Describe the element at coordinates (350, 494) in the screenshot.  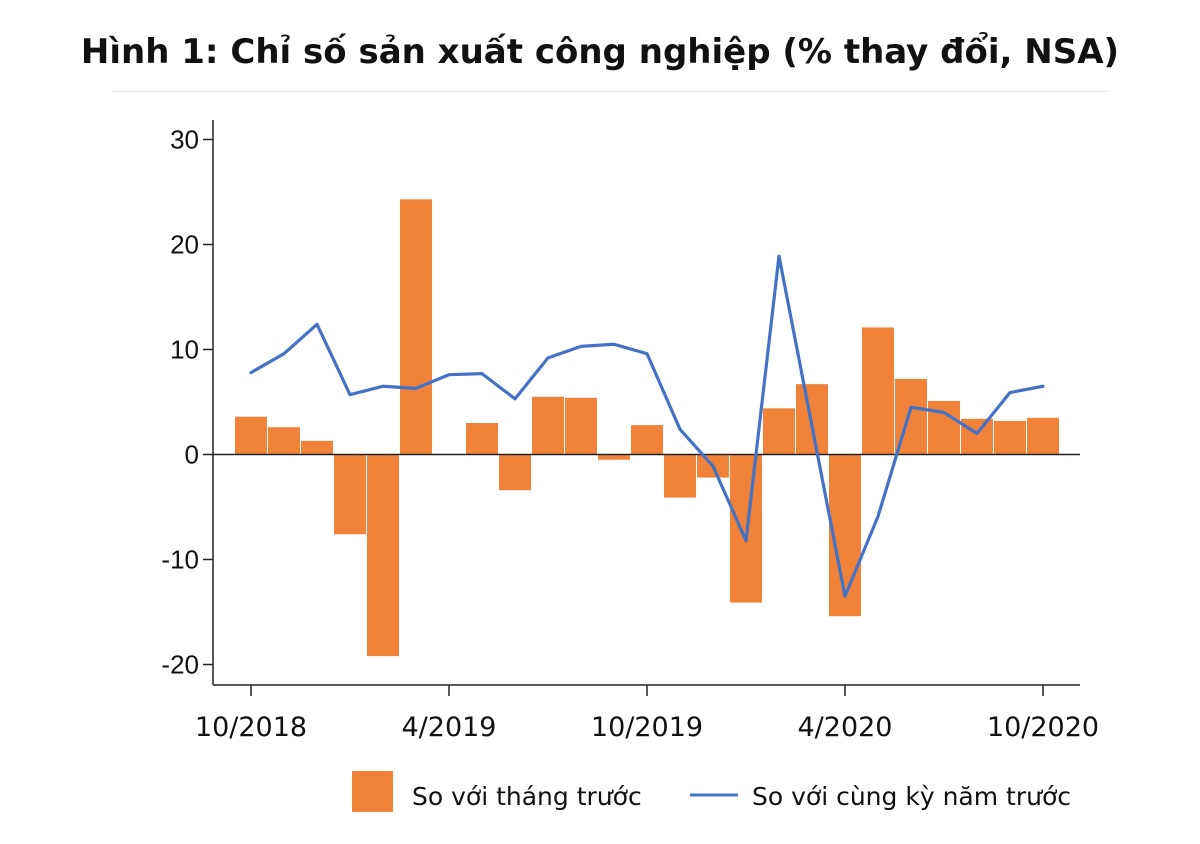
I see `bar-1-2019` at that location.